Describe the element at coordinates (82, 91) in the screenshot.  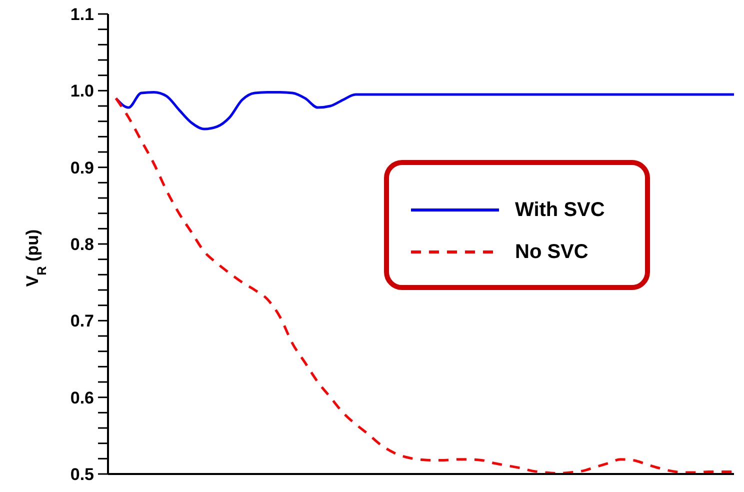
I see `y-tick-label: 1.0` at that location.